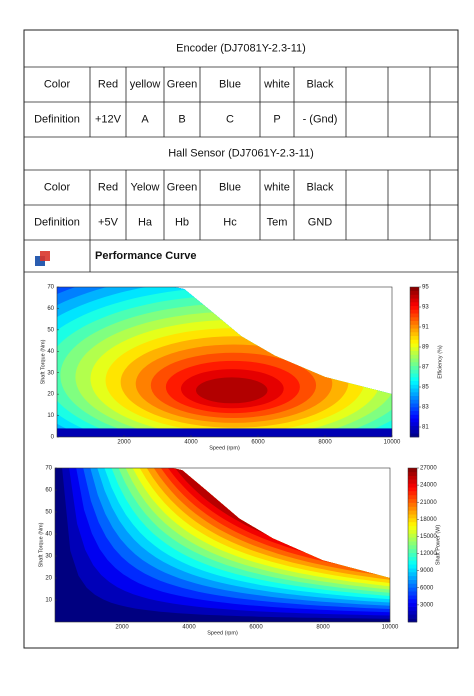 Image resolution: width=474 pixels, height=696 pixels. What do you see at coordinates (48, 513) in the screenshot?
I see `y-tick-label: 50` at bounding box center [48, 513].